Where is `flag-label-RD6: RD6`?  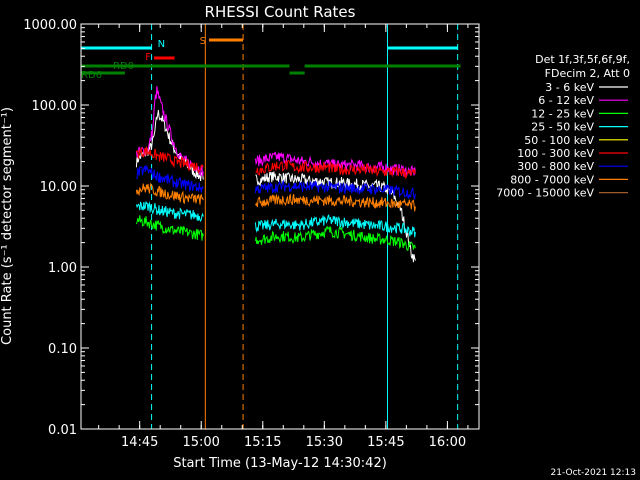 flag-label-RD6: RD6 is located at coordinates (91, 75).